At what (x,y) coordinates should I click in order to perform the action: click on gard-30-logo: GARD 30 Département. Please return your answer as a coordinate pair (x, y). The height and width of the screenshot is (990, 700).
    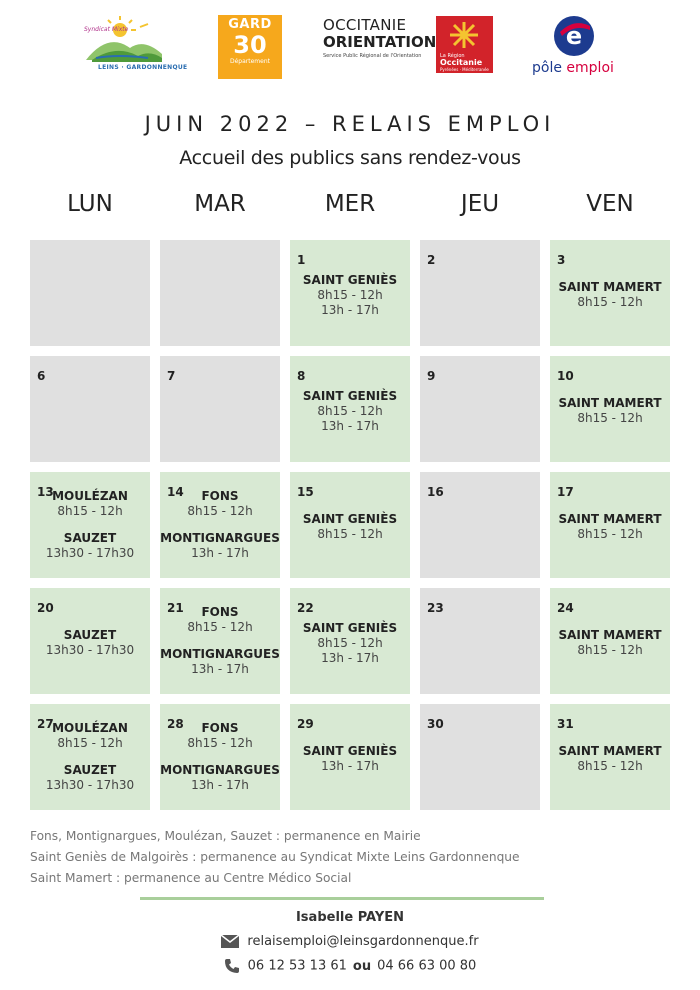
    Looking at the image, I should click on (250, 47).